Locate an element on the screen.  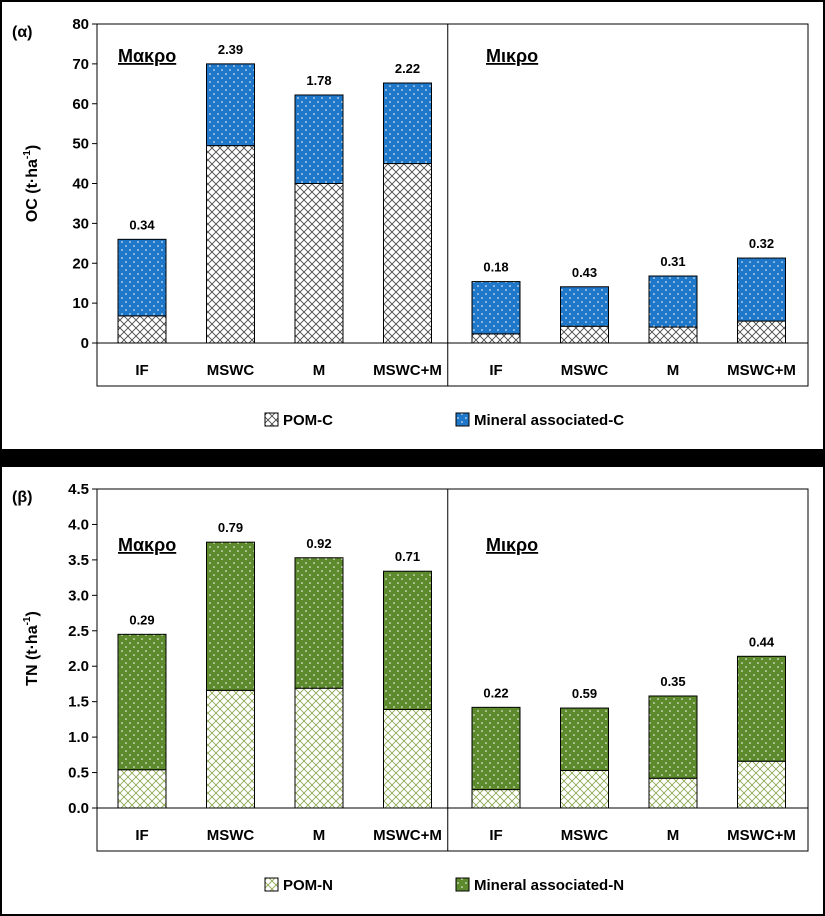
legend-label: POM-N is located at coordinates (308, 885).